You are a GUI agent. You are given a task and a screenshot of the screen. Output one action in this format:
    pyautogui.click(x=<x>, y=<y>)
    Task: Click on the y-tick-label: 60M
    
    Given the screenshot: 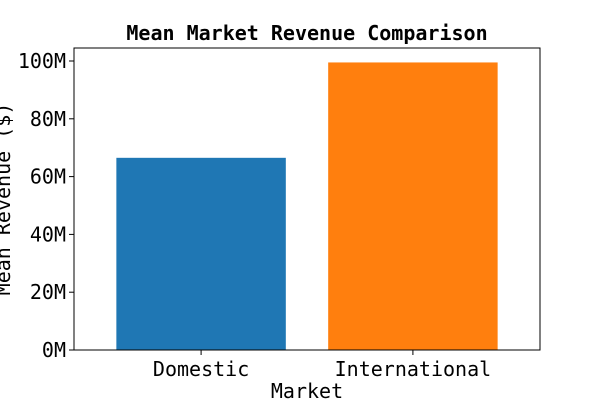 What is the action you would take?
    pyautogui.click(x=48, y=177)
    